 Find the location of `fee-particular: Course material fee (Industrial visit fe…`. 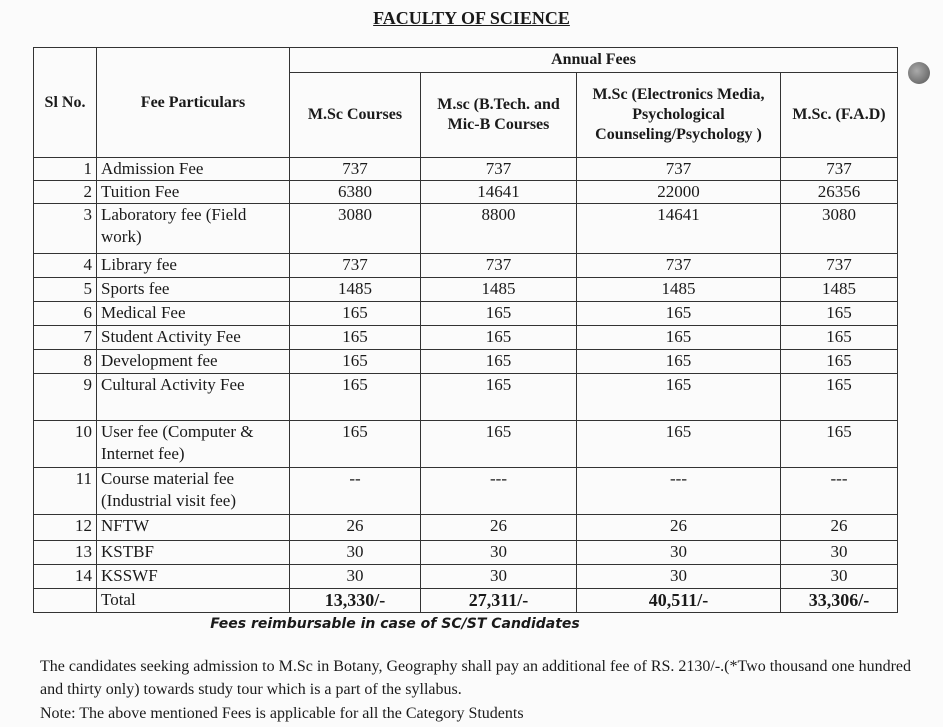

fee-particular: Course material fee (Industrial visit fe… is located at coordinates (193, 491).